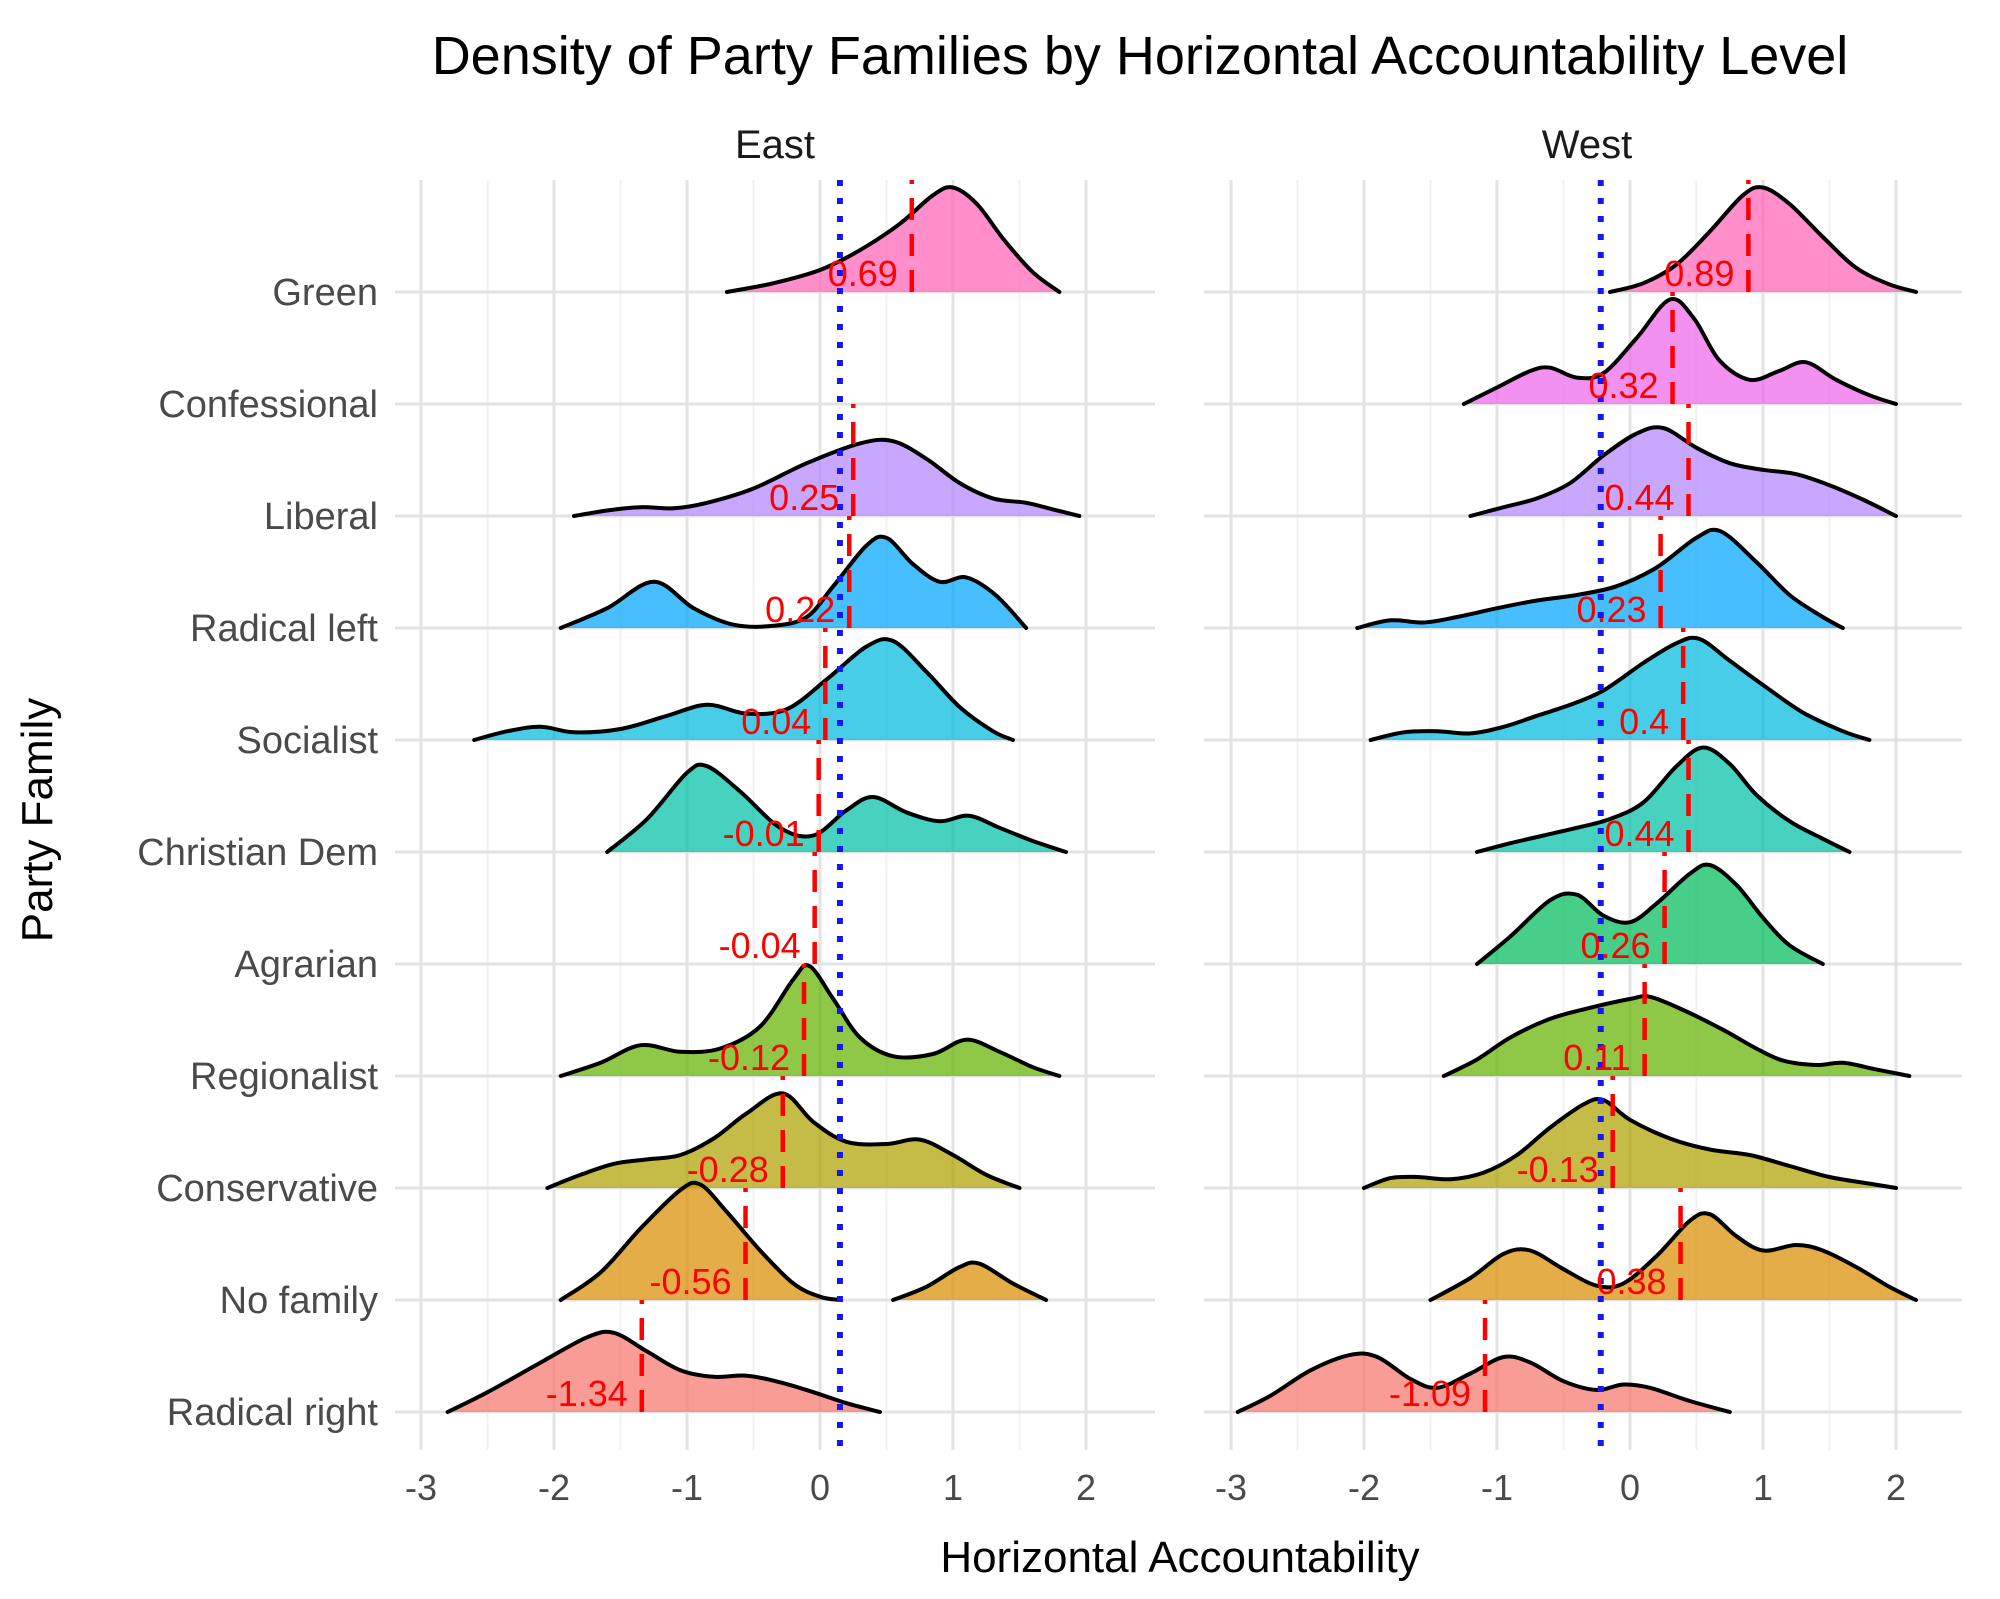 This screenshot has height=1599, width=2000. I want to click on density-area-east-socialist, so click(743, 689).